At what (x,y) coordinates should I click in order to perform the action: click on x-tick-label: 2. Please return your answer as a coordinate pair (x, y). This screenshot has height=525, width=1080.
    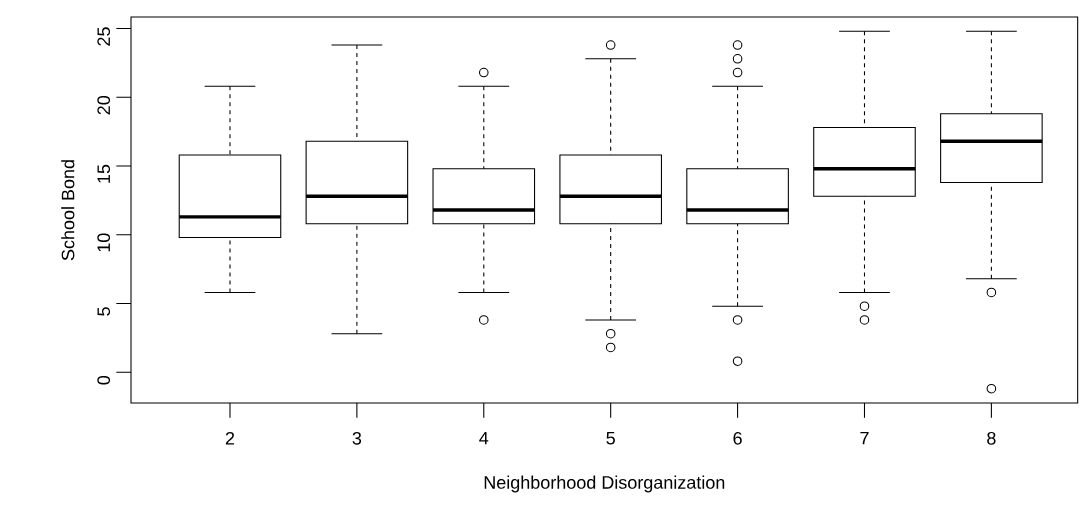
    Looking at the image, I should click on (230, 438).